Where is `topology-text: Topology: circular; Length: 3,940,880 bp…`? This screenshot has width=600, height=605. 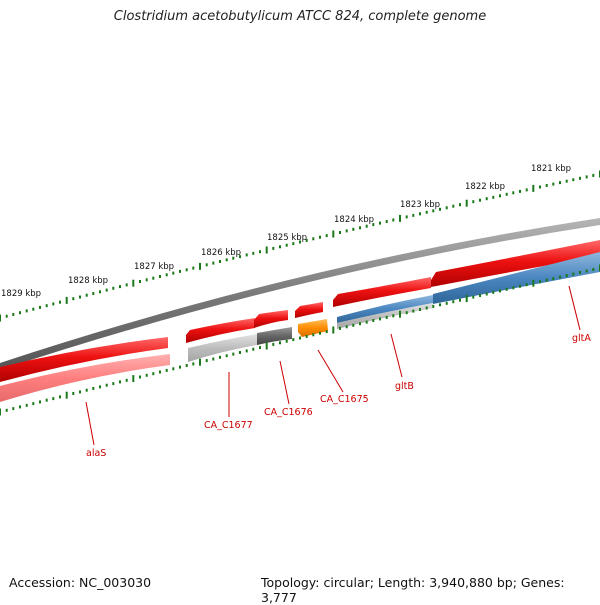
topology-text: Topology: circular; Length: 3,940,880 bp… is located at coordinates (413, 590).